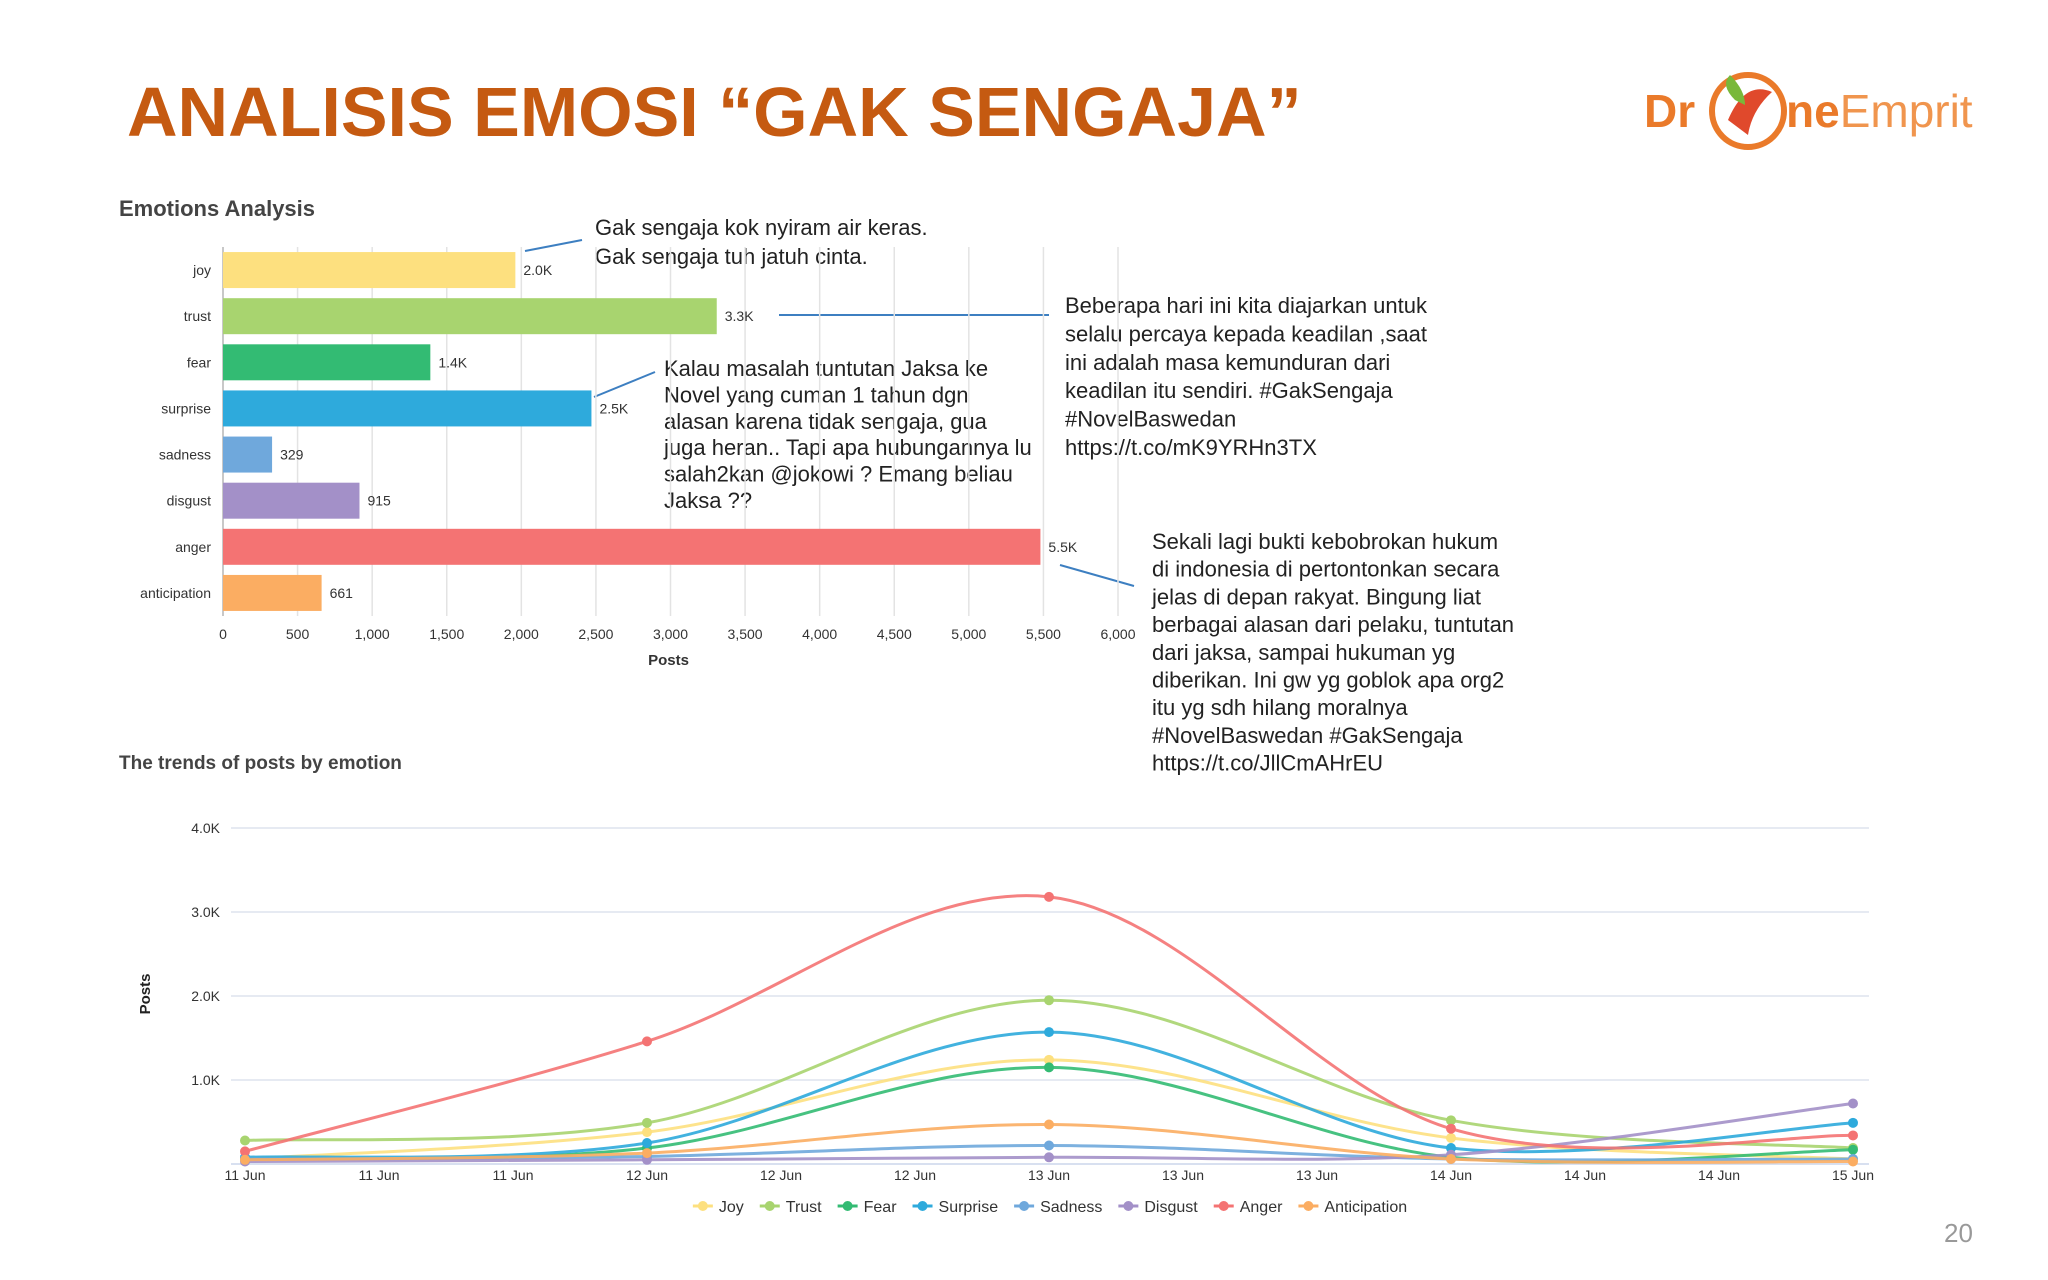 This screenshot has width=2048, height=1280. What do you see at coordinates (819, 634) in the screenshot?
I see `x-tick-label: 4,000` at bounding box center [819, 634].